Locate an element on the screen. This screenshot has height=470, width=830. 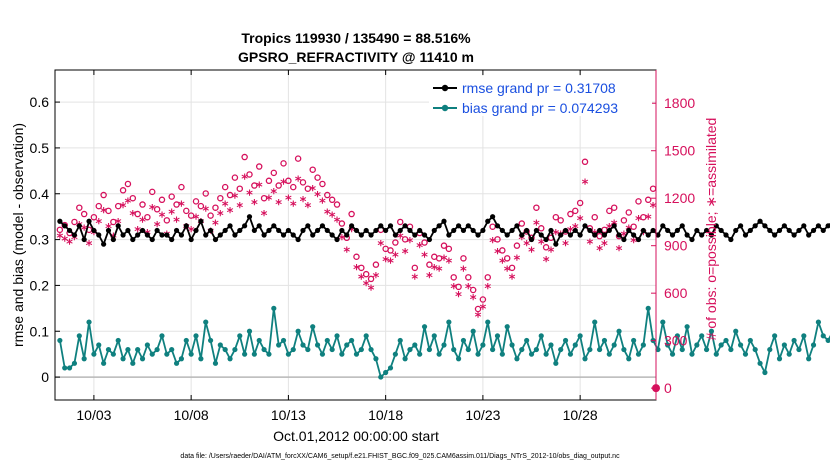
x-tick-label: 10/18 is located at coordinates (385, 415).